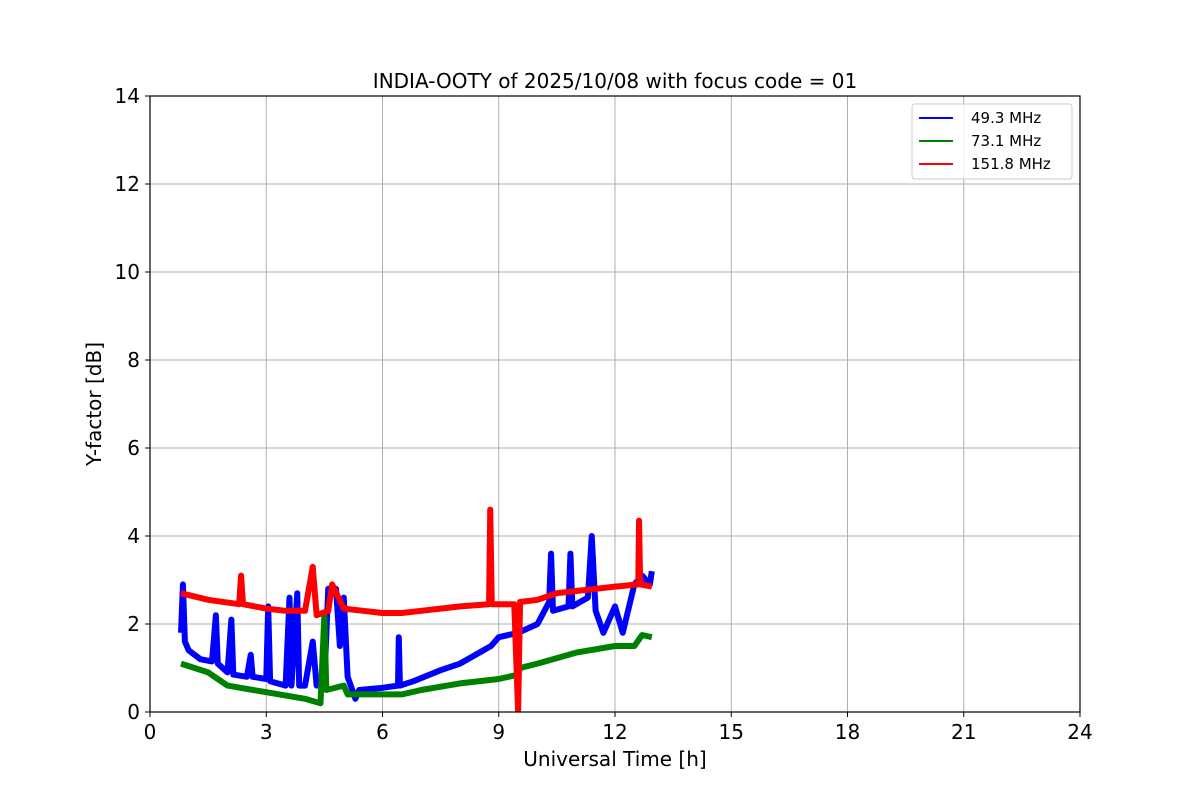 The width and height of the screenshot is (1200, 800). Describe the element at coordinates (94, 404) in the screenshot. I see `y-axis-label: Y-factor [dB]` at that location.